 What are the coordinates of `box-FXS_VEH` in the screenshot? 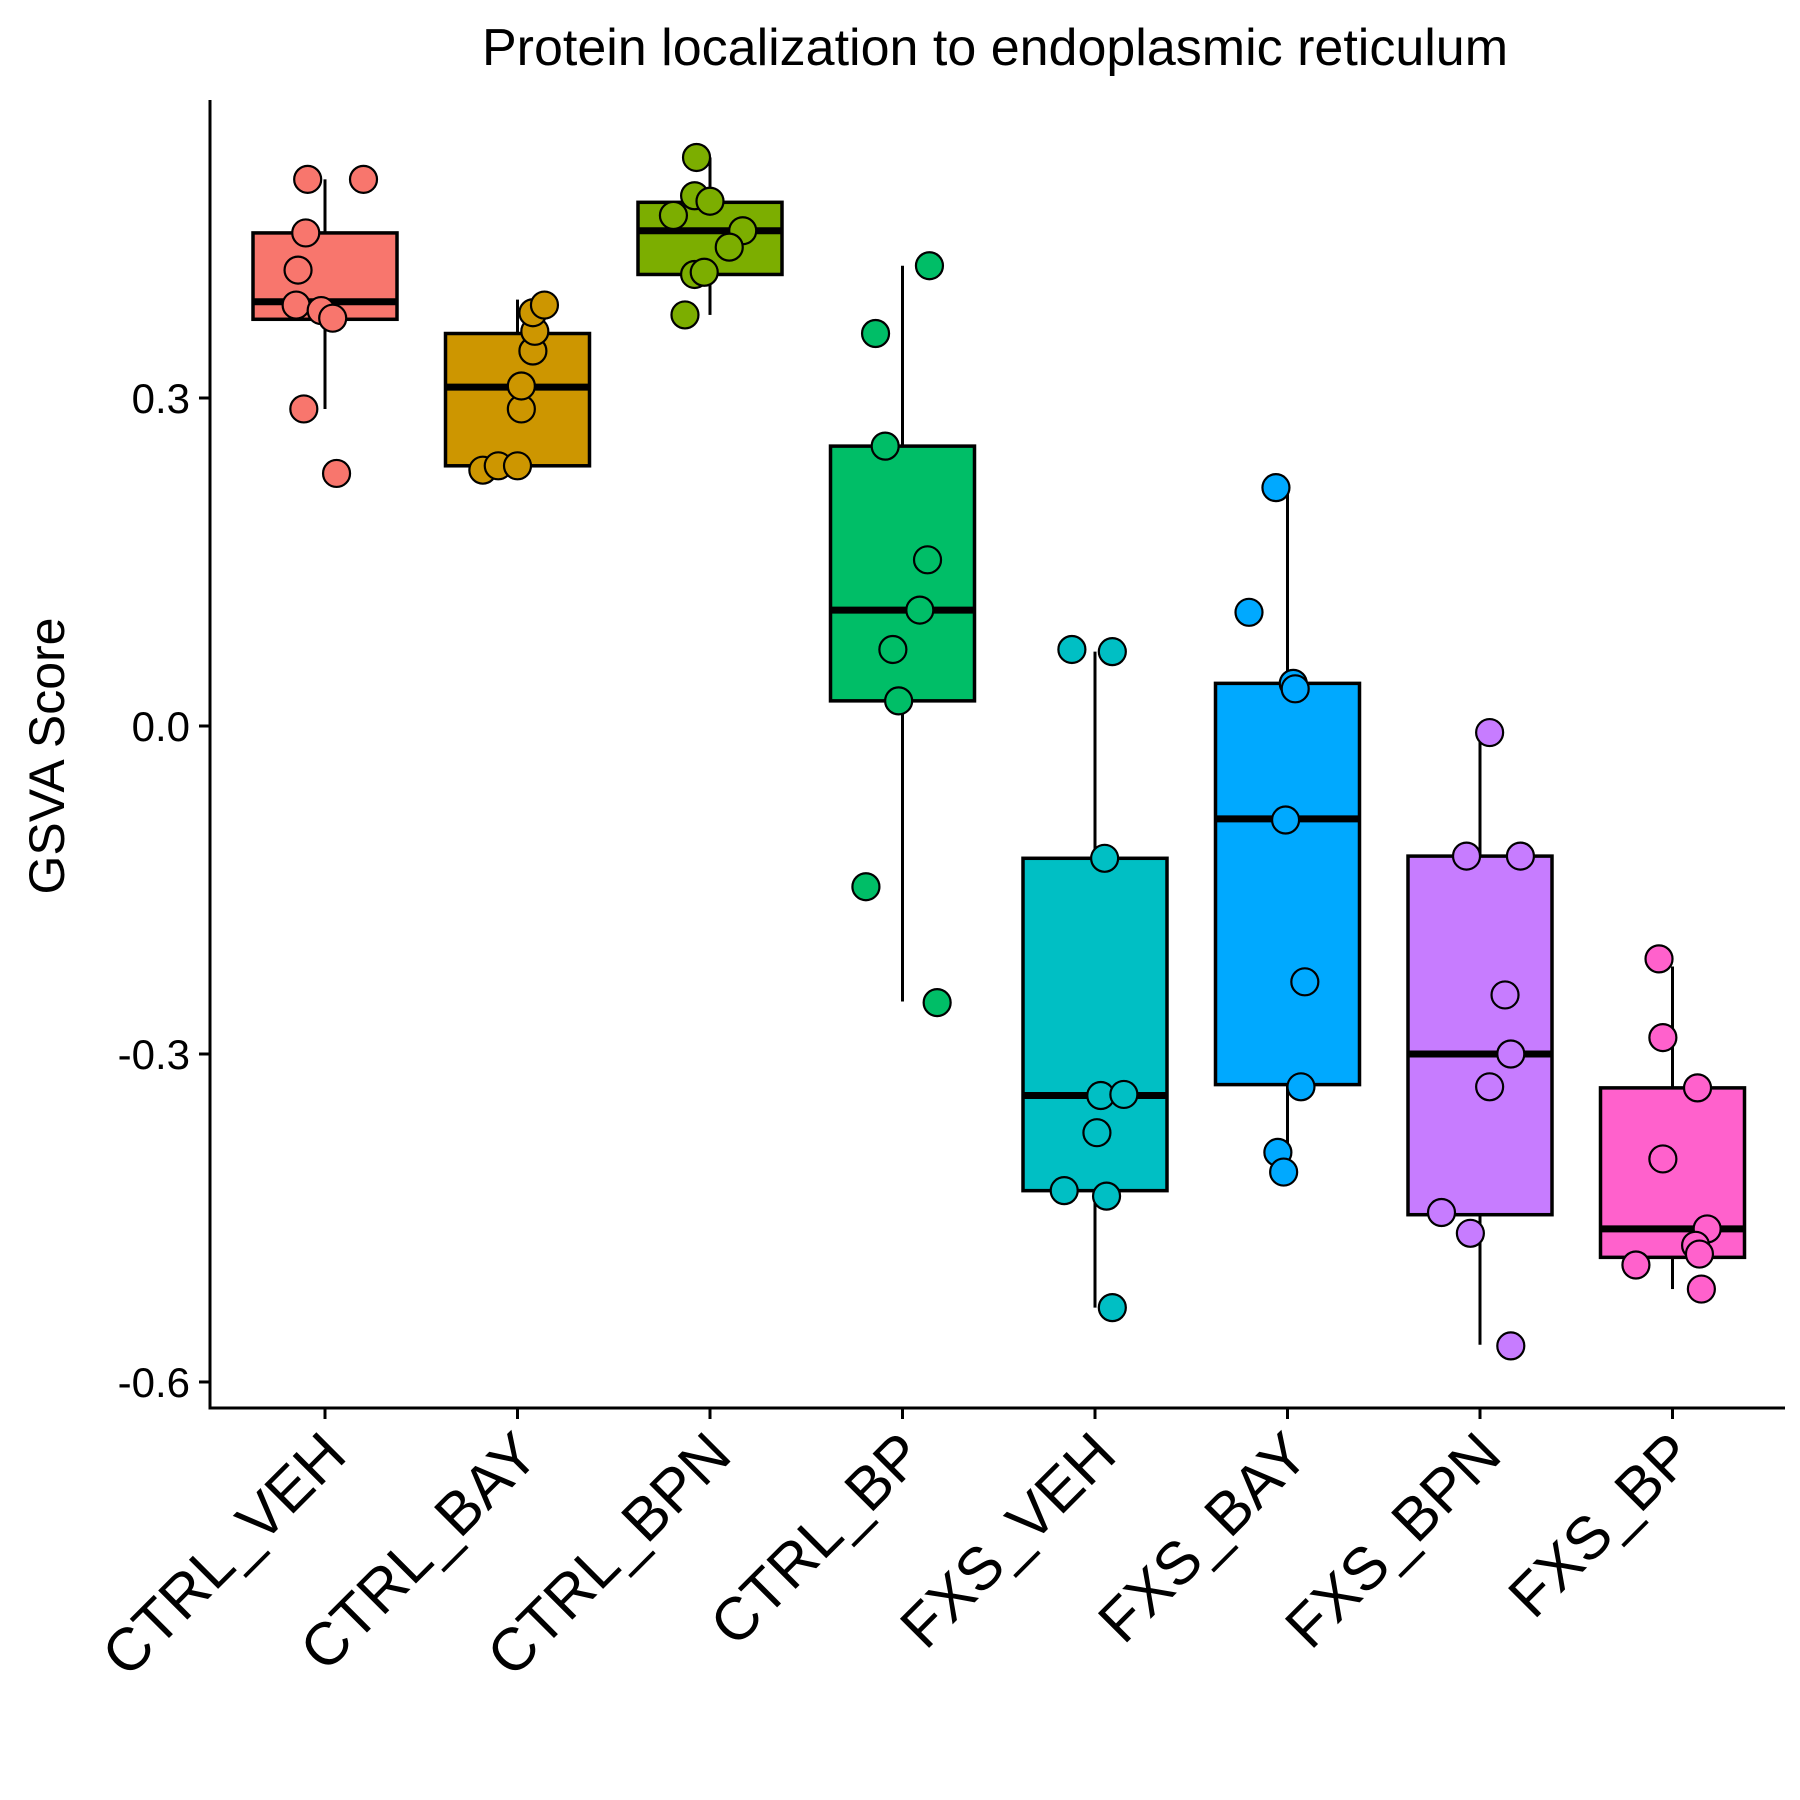 It's located at (1095, 979).